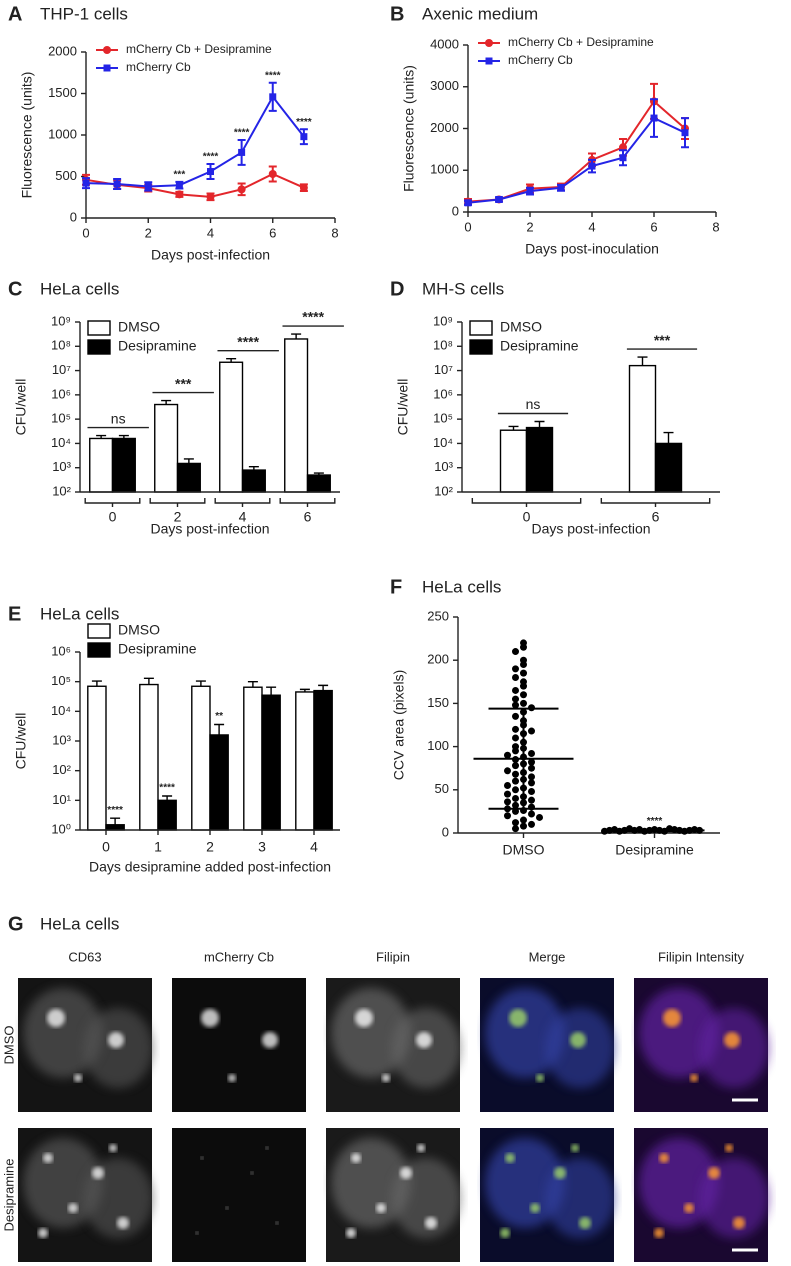  I want to click on y-tick-label: 10⁸, so click(61, 345).